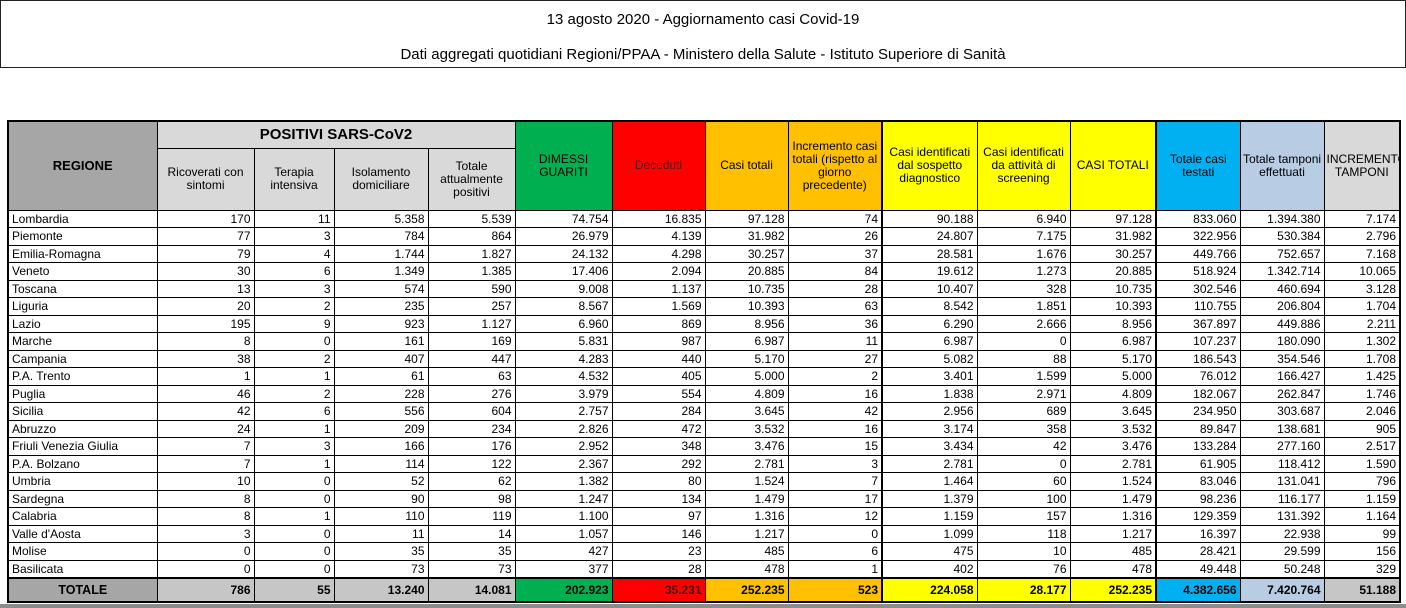 This screenshot has height=608, width=1406. I want to click on value-cell: 46, so click(205, 393).